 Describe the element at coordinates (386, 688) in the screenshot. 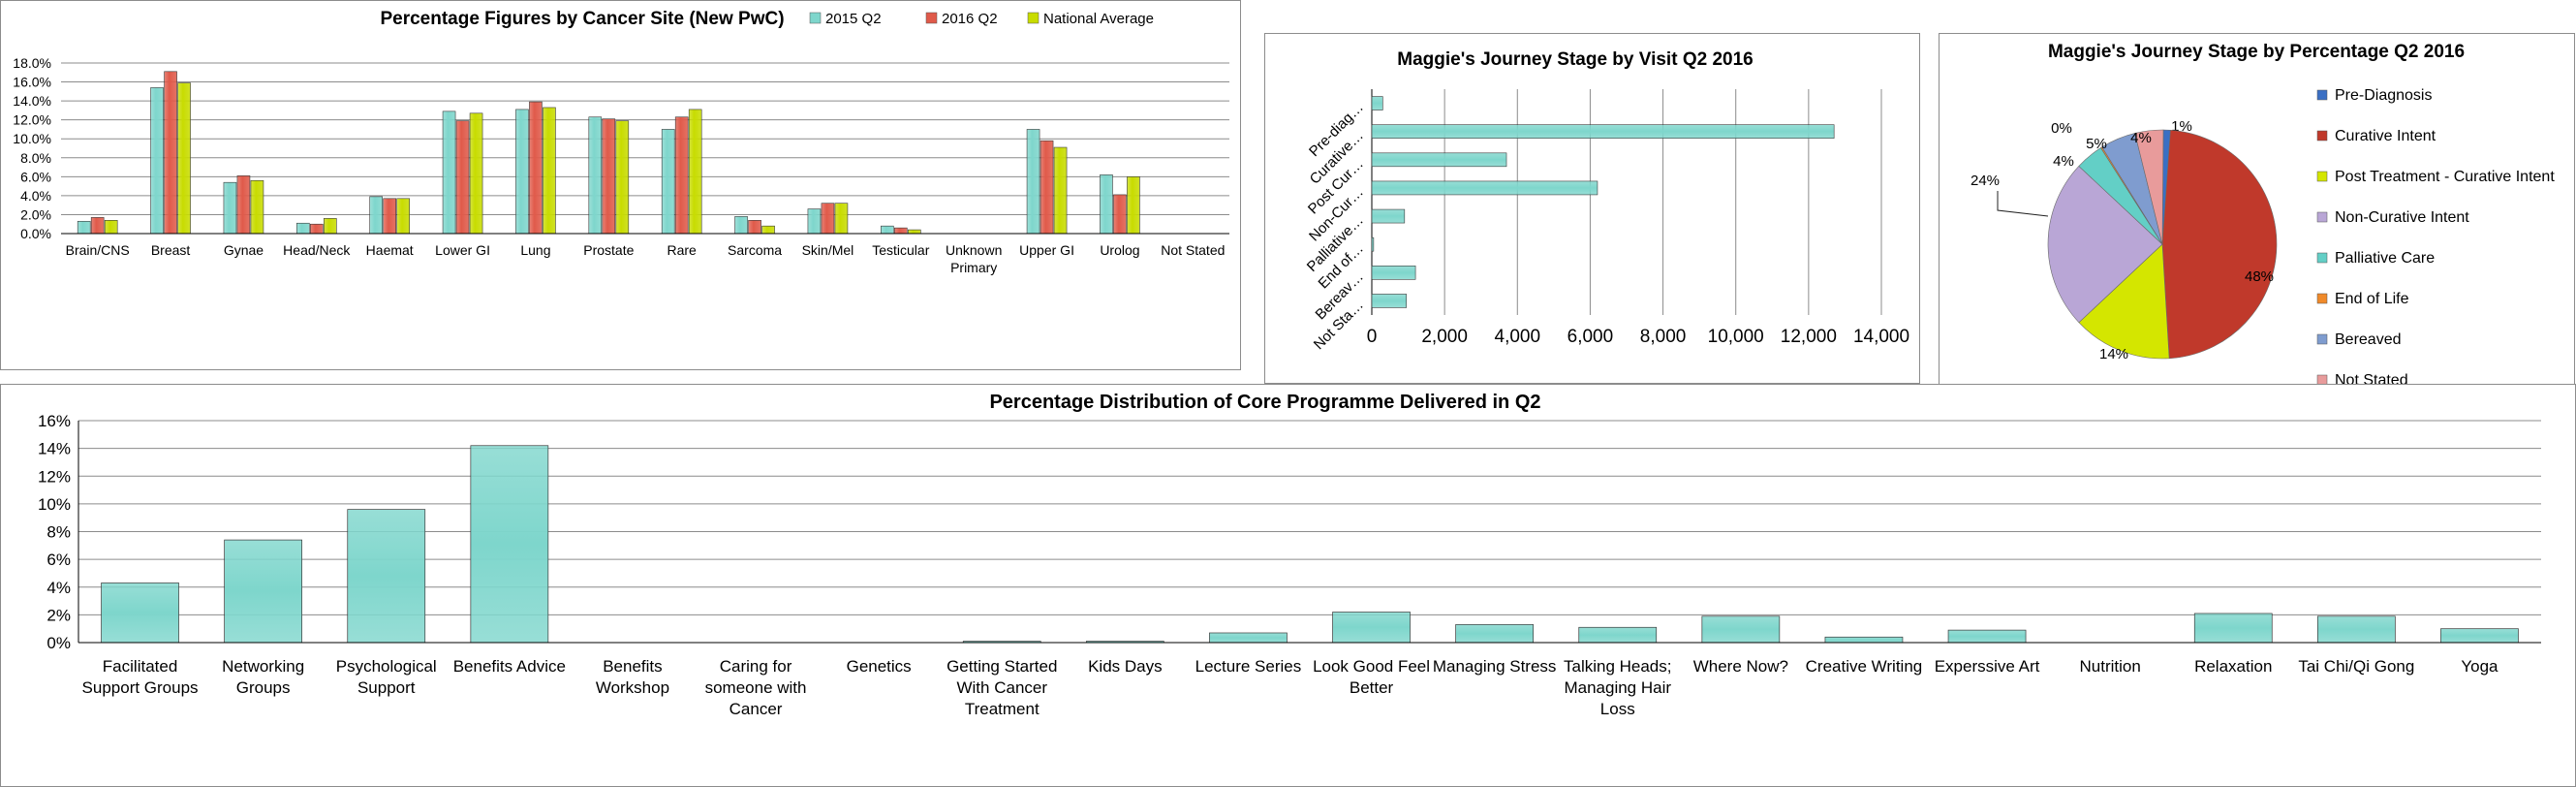

I see `x-tick-label: Support` at that location.